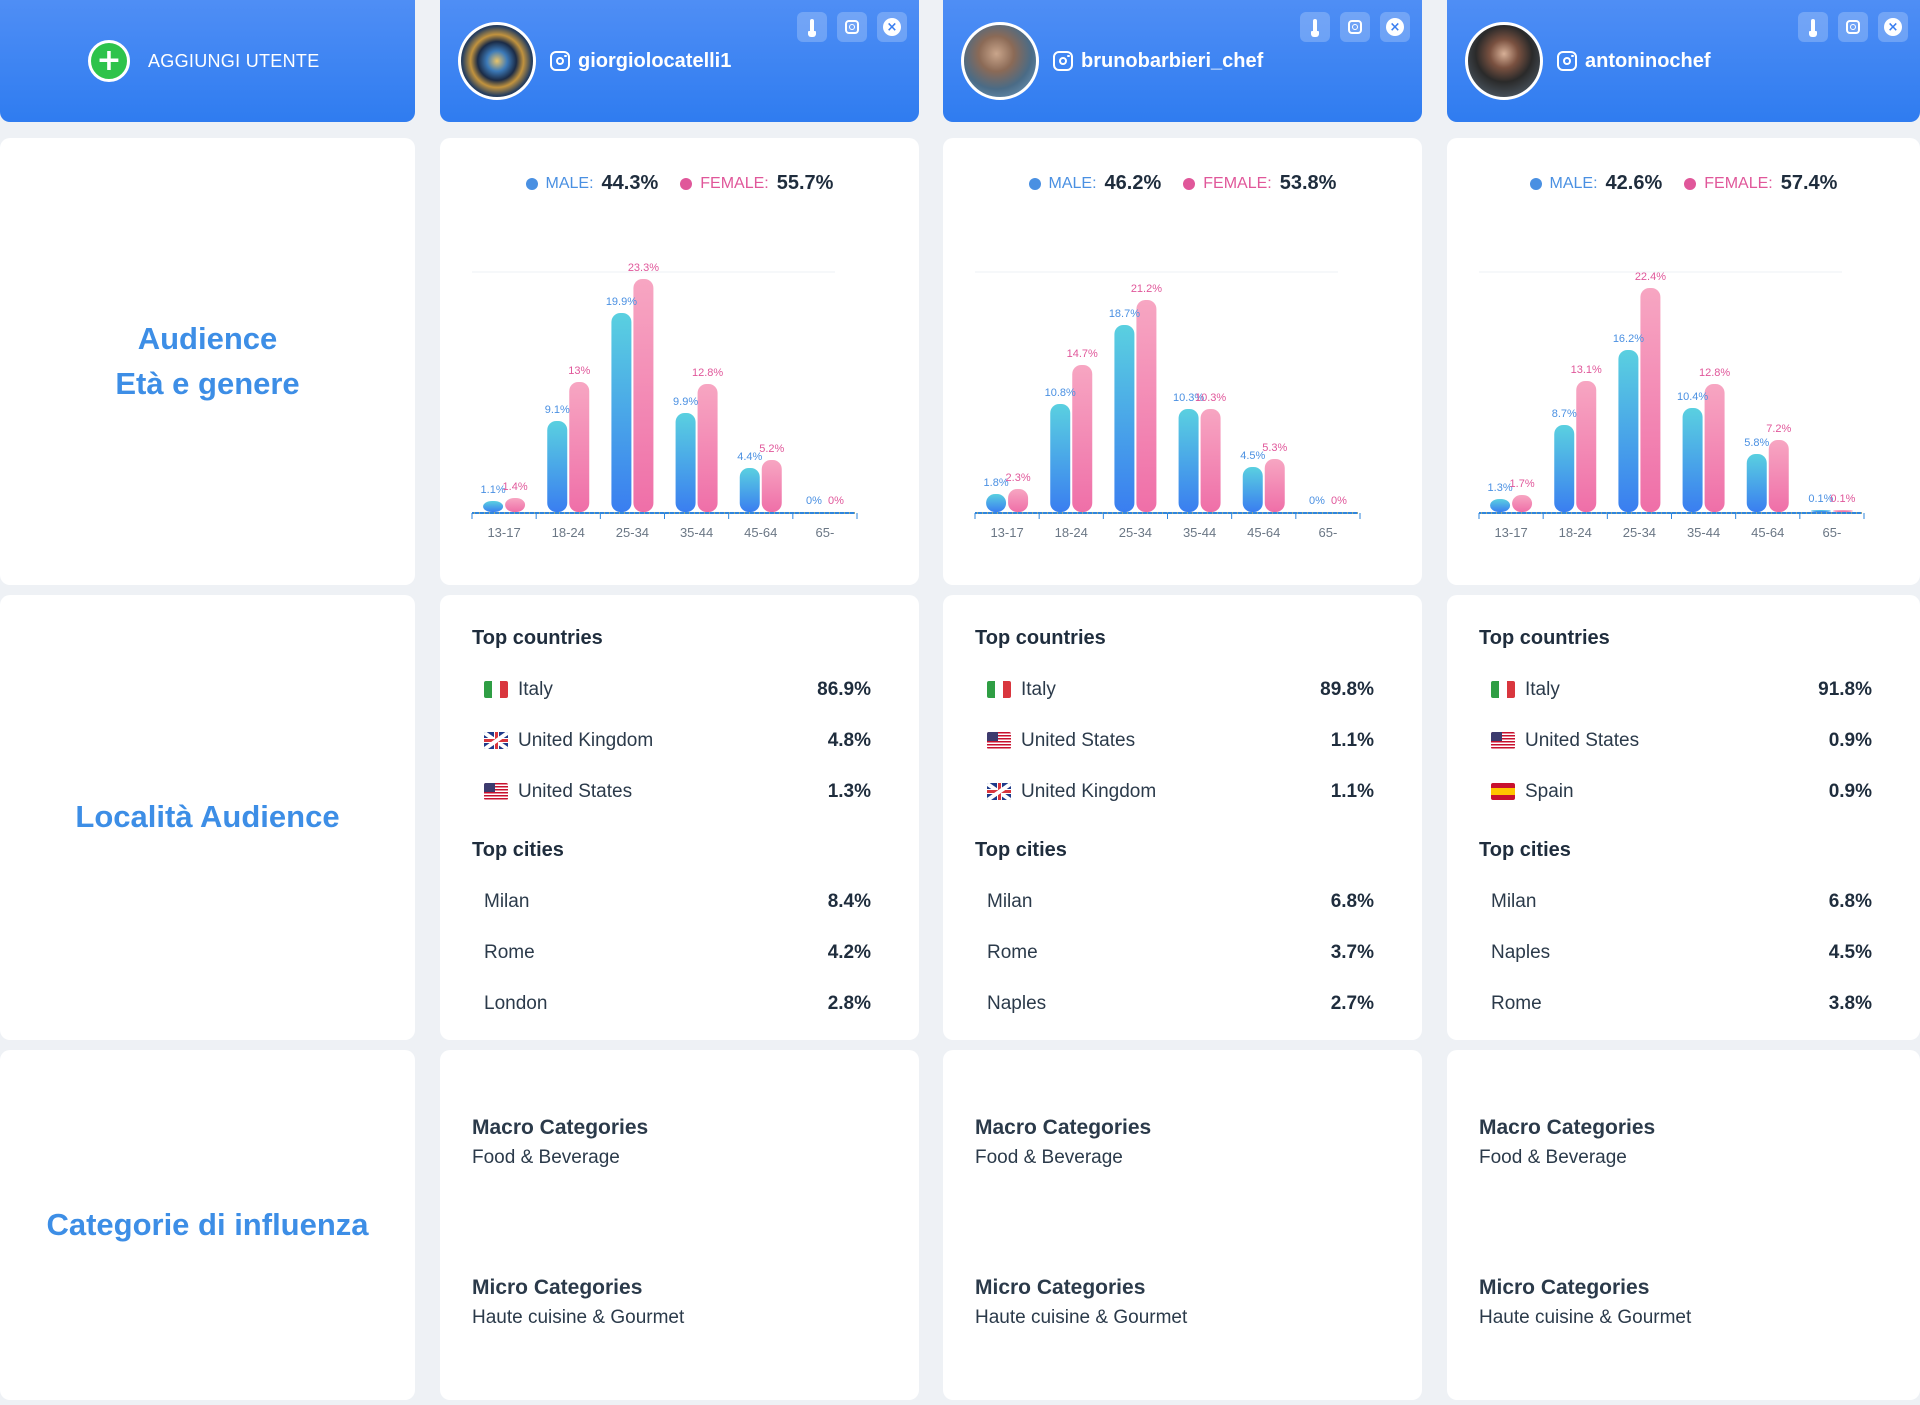 This screenshot has height=1405, width=1920. I want to click on macro-categories-title: Macro Categories, so click(1567, 1127).